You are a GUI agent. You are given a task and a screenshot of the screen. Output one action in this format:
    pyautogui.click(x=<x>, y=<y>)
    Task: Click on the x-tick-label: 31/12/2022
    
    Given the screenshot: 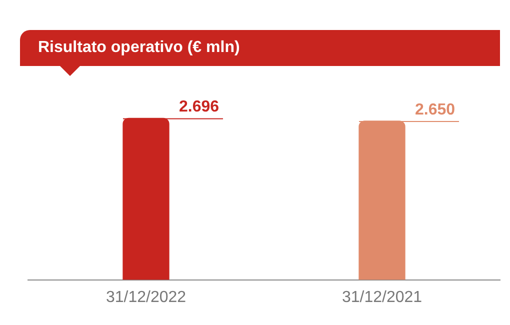 What is the action you would take?
    pyautogui.click(x=146, y=297)
    